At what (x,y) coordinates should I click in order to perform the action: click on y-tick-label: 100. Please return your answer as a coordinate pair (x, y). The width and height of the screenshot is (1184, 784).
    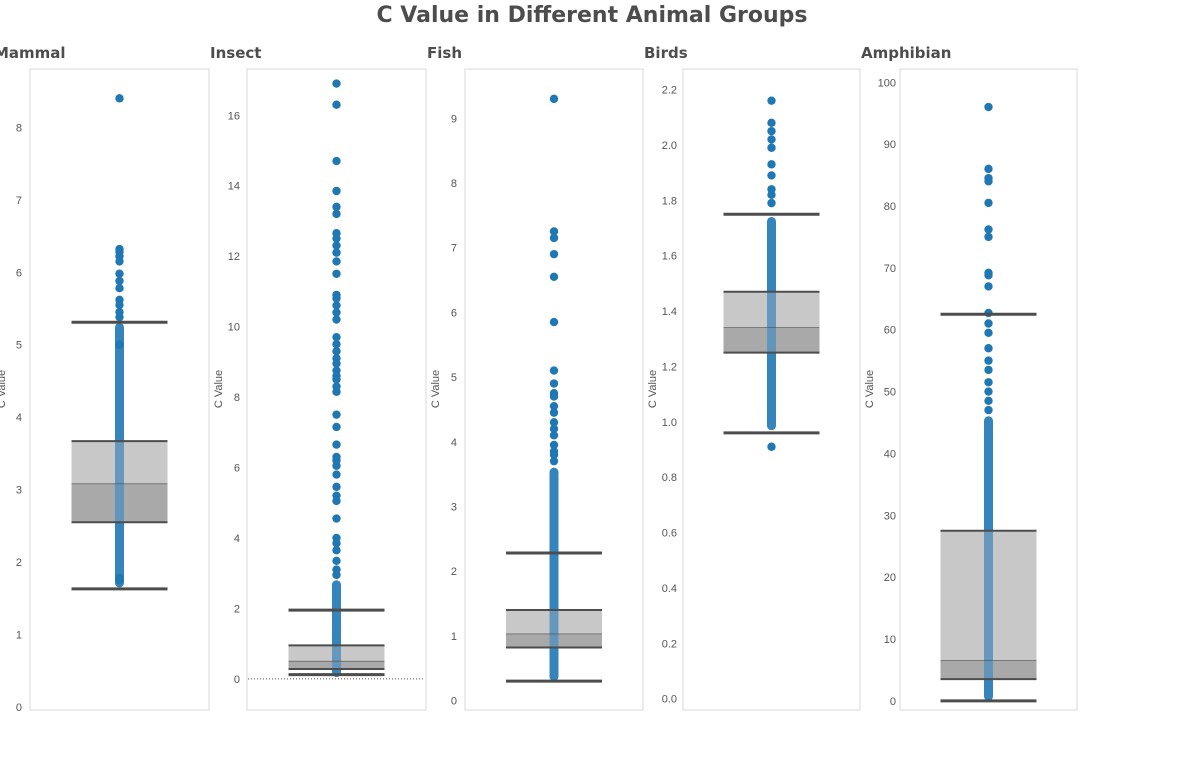
    Looking at the image, I should click on (887, 83).